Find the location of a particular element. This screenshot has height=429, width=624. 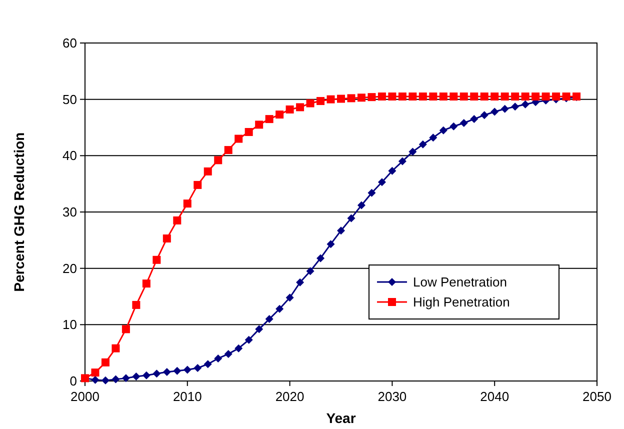

x-tick-label: 2050 is located at coordinates (597, 396).